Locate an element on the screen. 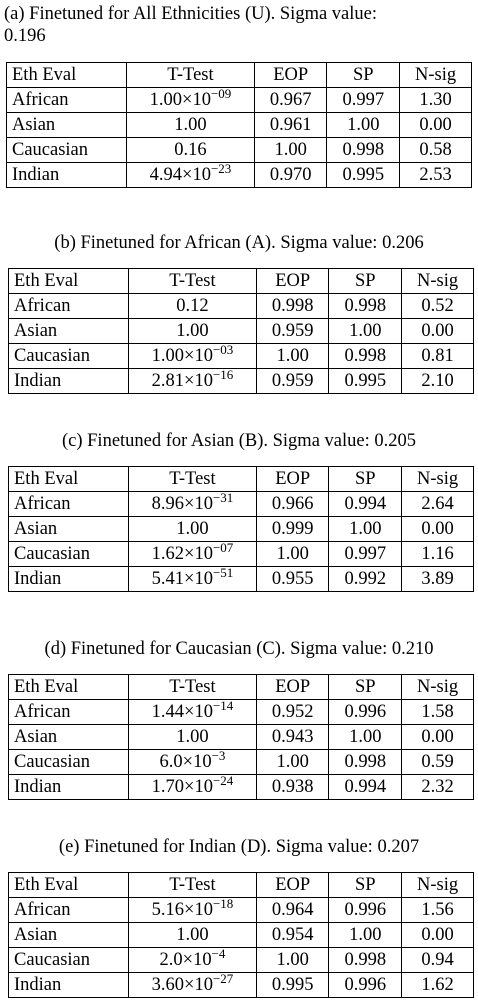 Image resolution: width=478 pixels, height=1008 pixels. eop-cell: 0.964 is located at coordinates (292, 910).